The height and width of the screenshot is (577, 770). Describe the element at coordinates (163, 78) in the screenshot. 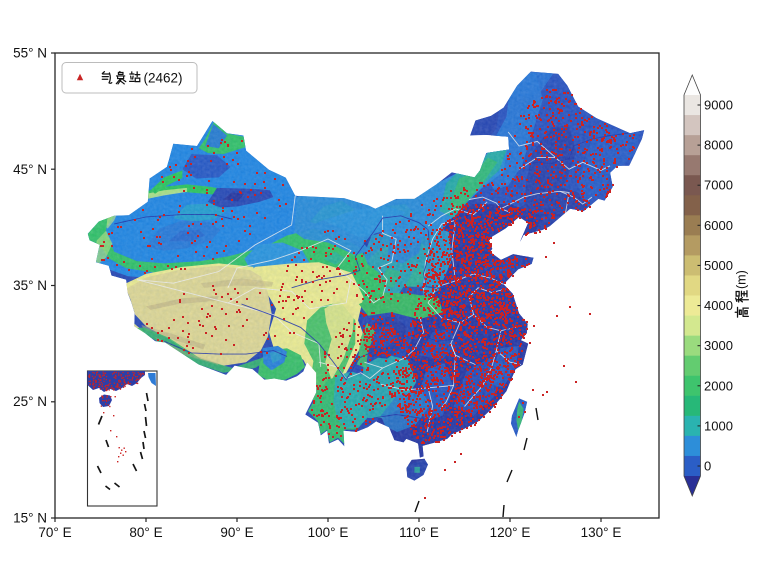

I see `svg-text: (2462)` at that location.